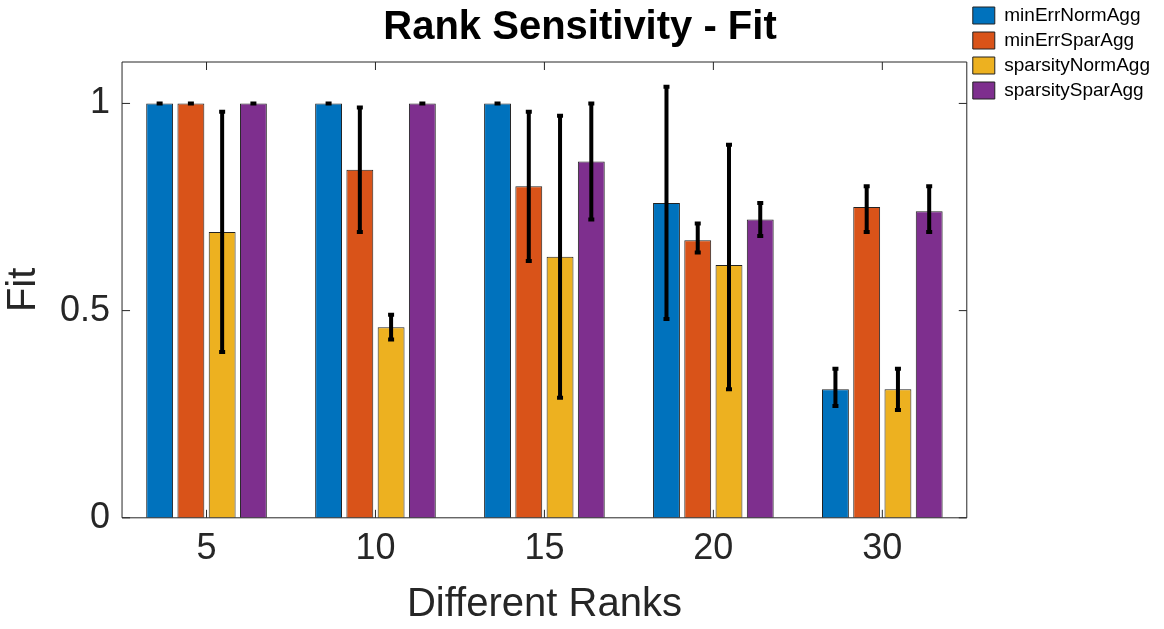  What do you see at coordinates (375, 547) in the screenshot?
I see `x-tick-label: 10` at bounding box center [375, 547].